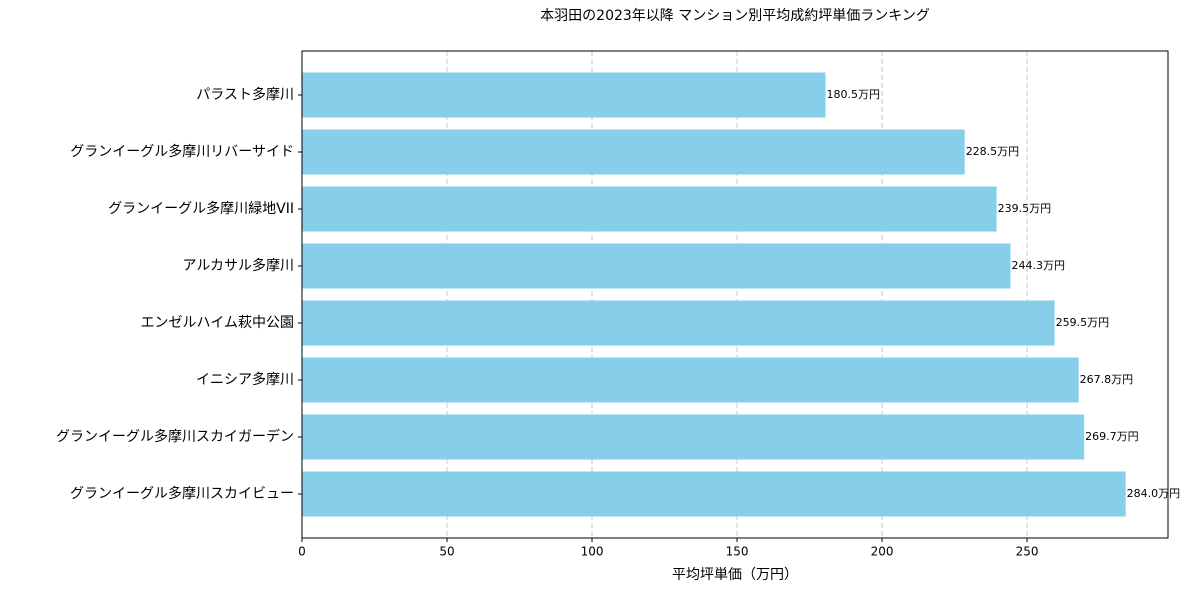  What do you see at coordinates (238, 265) in the screenshot?
I see `y-tick-label: アルカサル多摩川` at bounding box center [238, 265].